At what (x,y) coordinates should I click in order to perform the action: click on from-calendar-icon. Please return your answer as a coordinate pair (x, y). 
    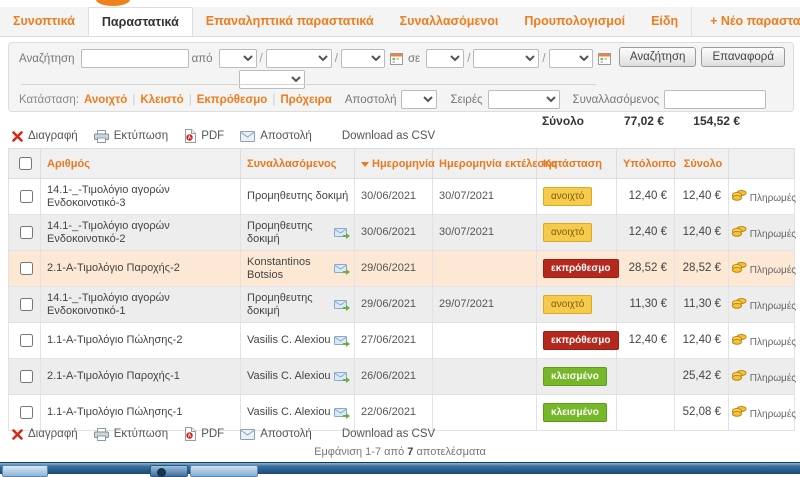
    Looking at the image, I should click on (396, 58).